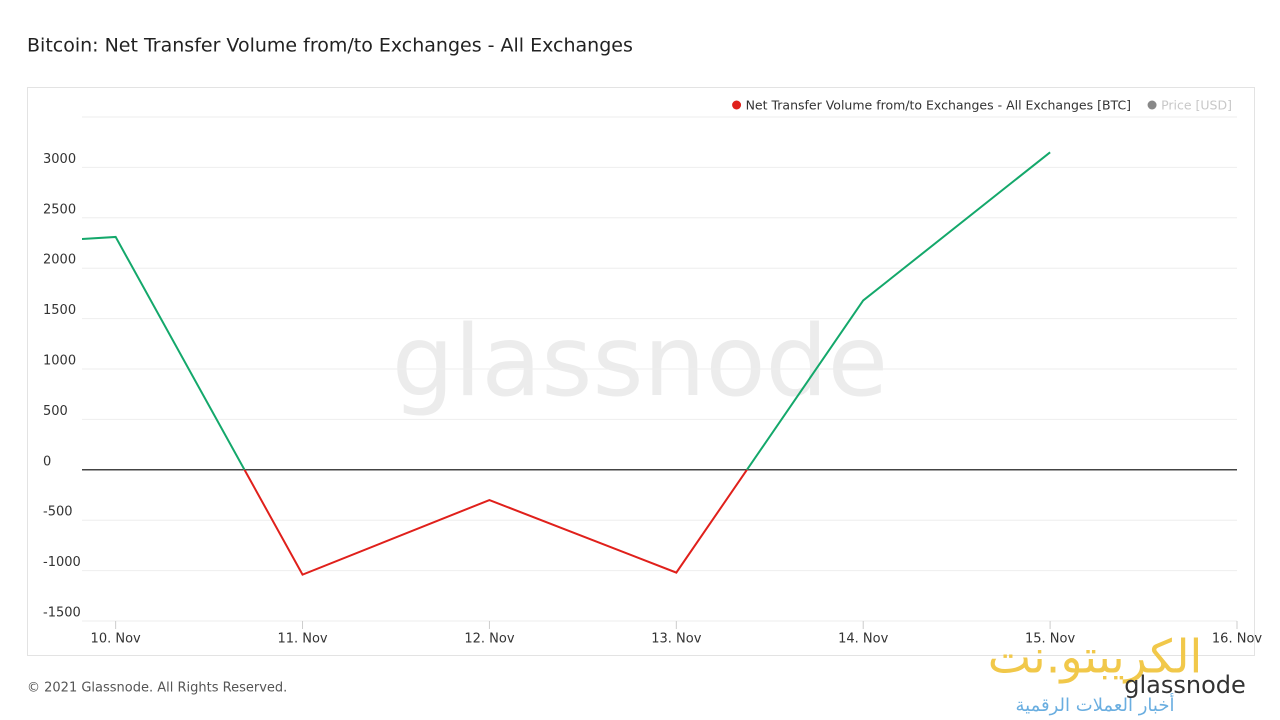 This screenshot has height=720, width=1280. I want to click on y-tick-label: 1000, so click(59, 361).